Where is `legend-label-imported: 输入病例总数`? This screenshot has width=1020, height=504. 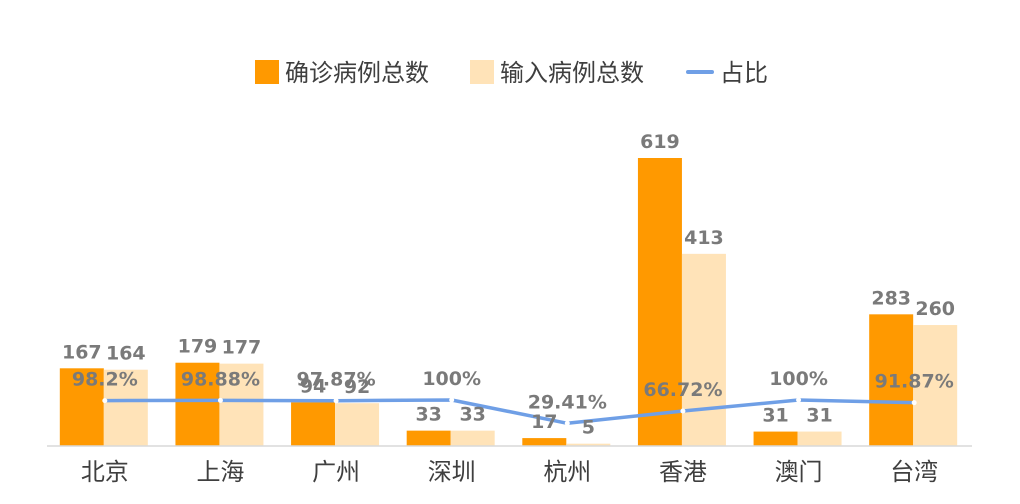
legend-label-imported: 输入病例总数 is located at coordinates (572, 73).